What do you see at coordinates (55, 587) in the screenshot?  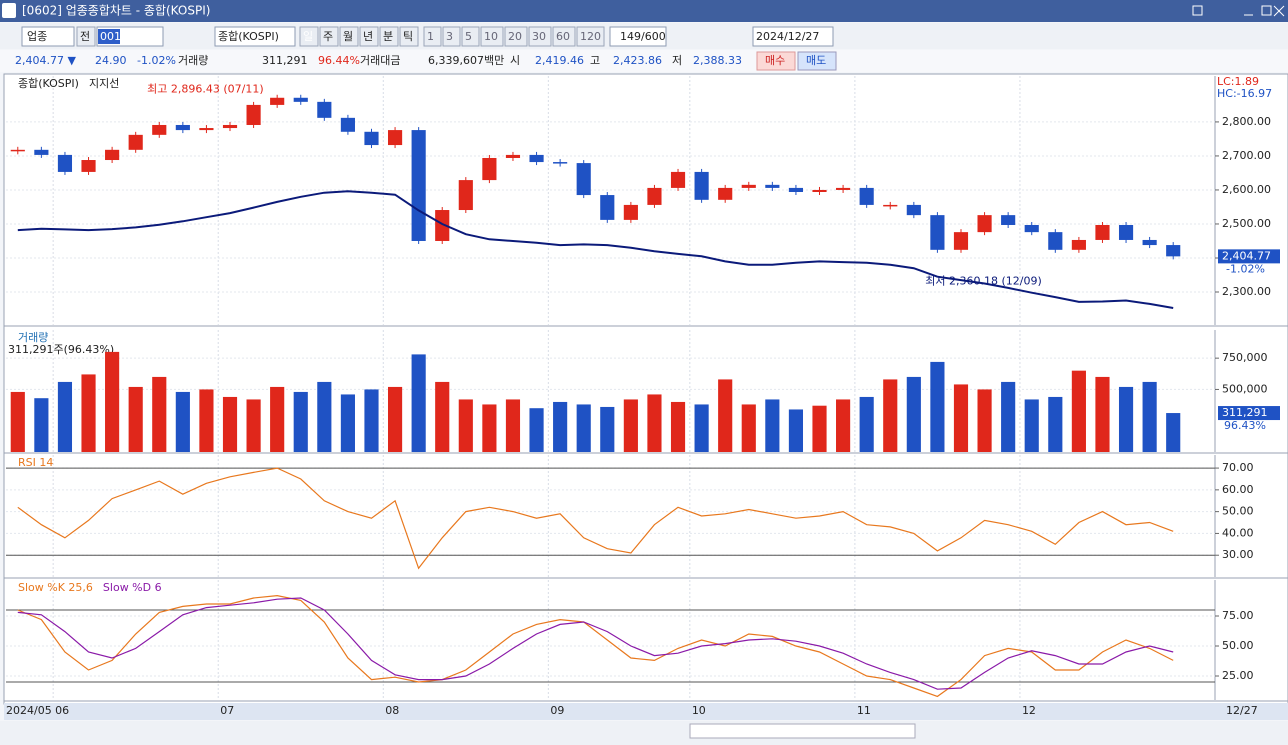 I see `legend-label: Slow %K 25,6` at bounding box center [55, 587].